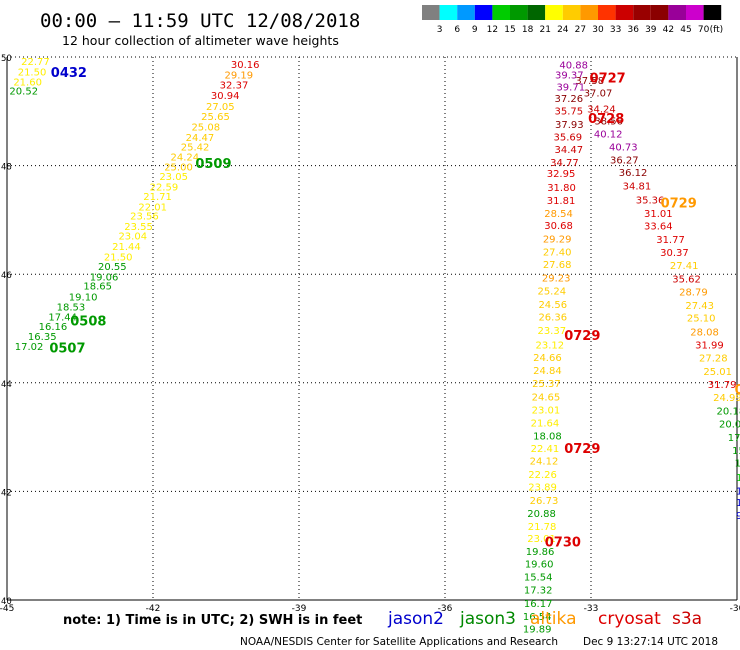 This screenshot has width=740, height=650. What do you see at coordinates (539, 565) in the screenshot?
I see `wave-height-label: 19.60` at bounding box center [539, 565].